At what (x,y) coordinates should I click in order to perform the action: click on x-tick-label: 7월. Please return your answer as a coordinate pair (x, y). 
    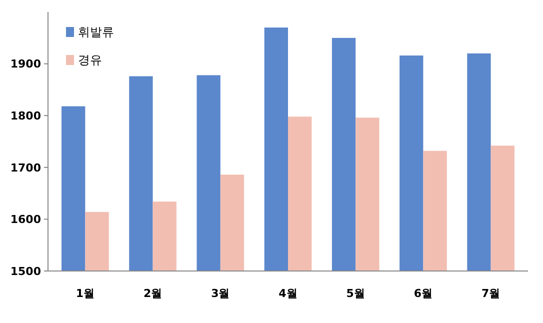
    Looking at the image, I should click on (490, 293).